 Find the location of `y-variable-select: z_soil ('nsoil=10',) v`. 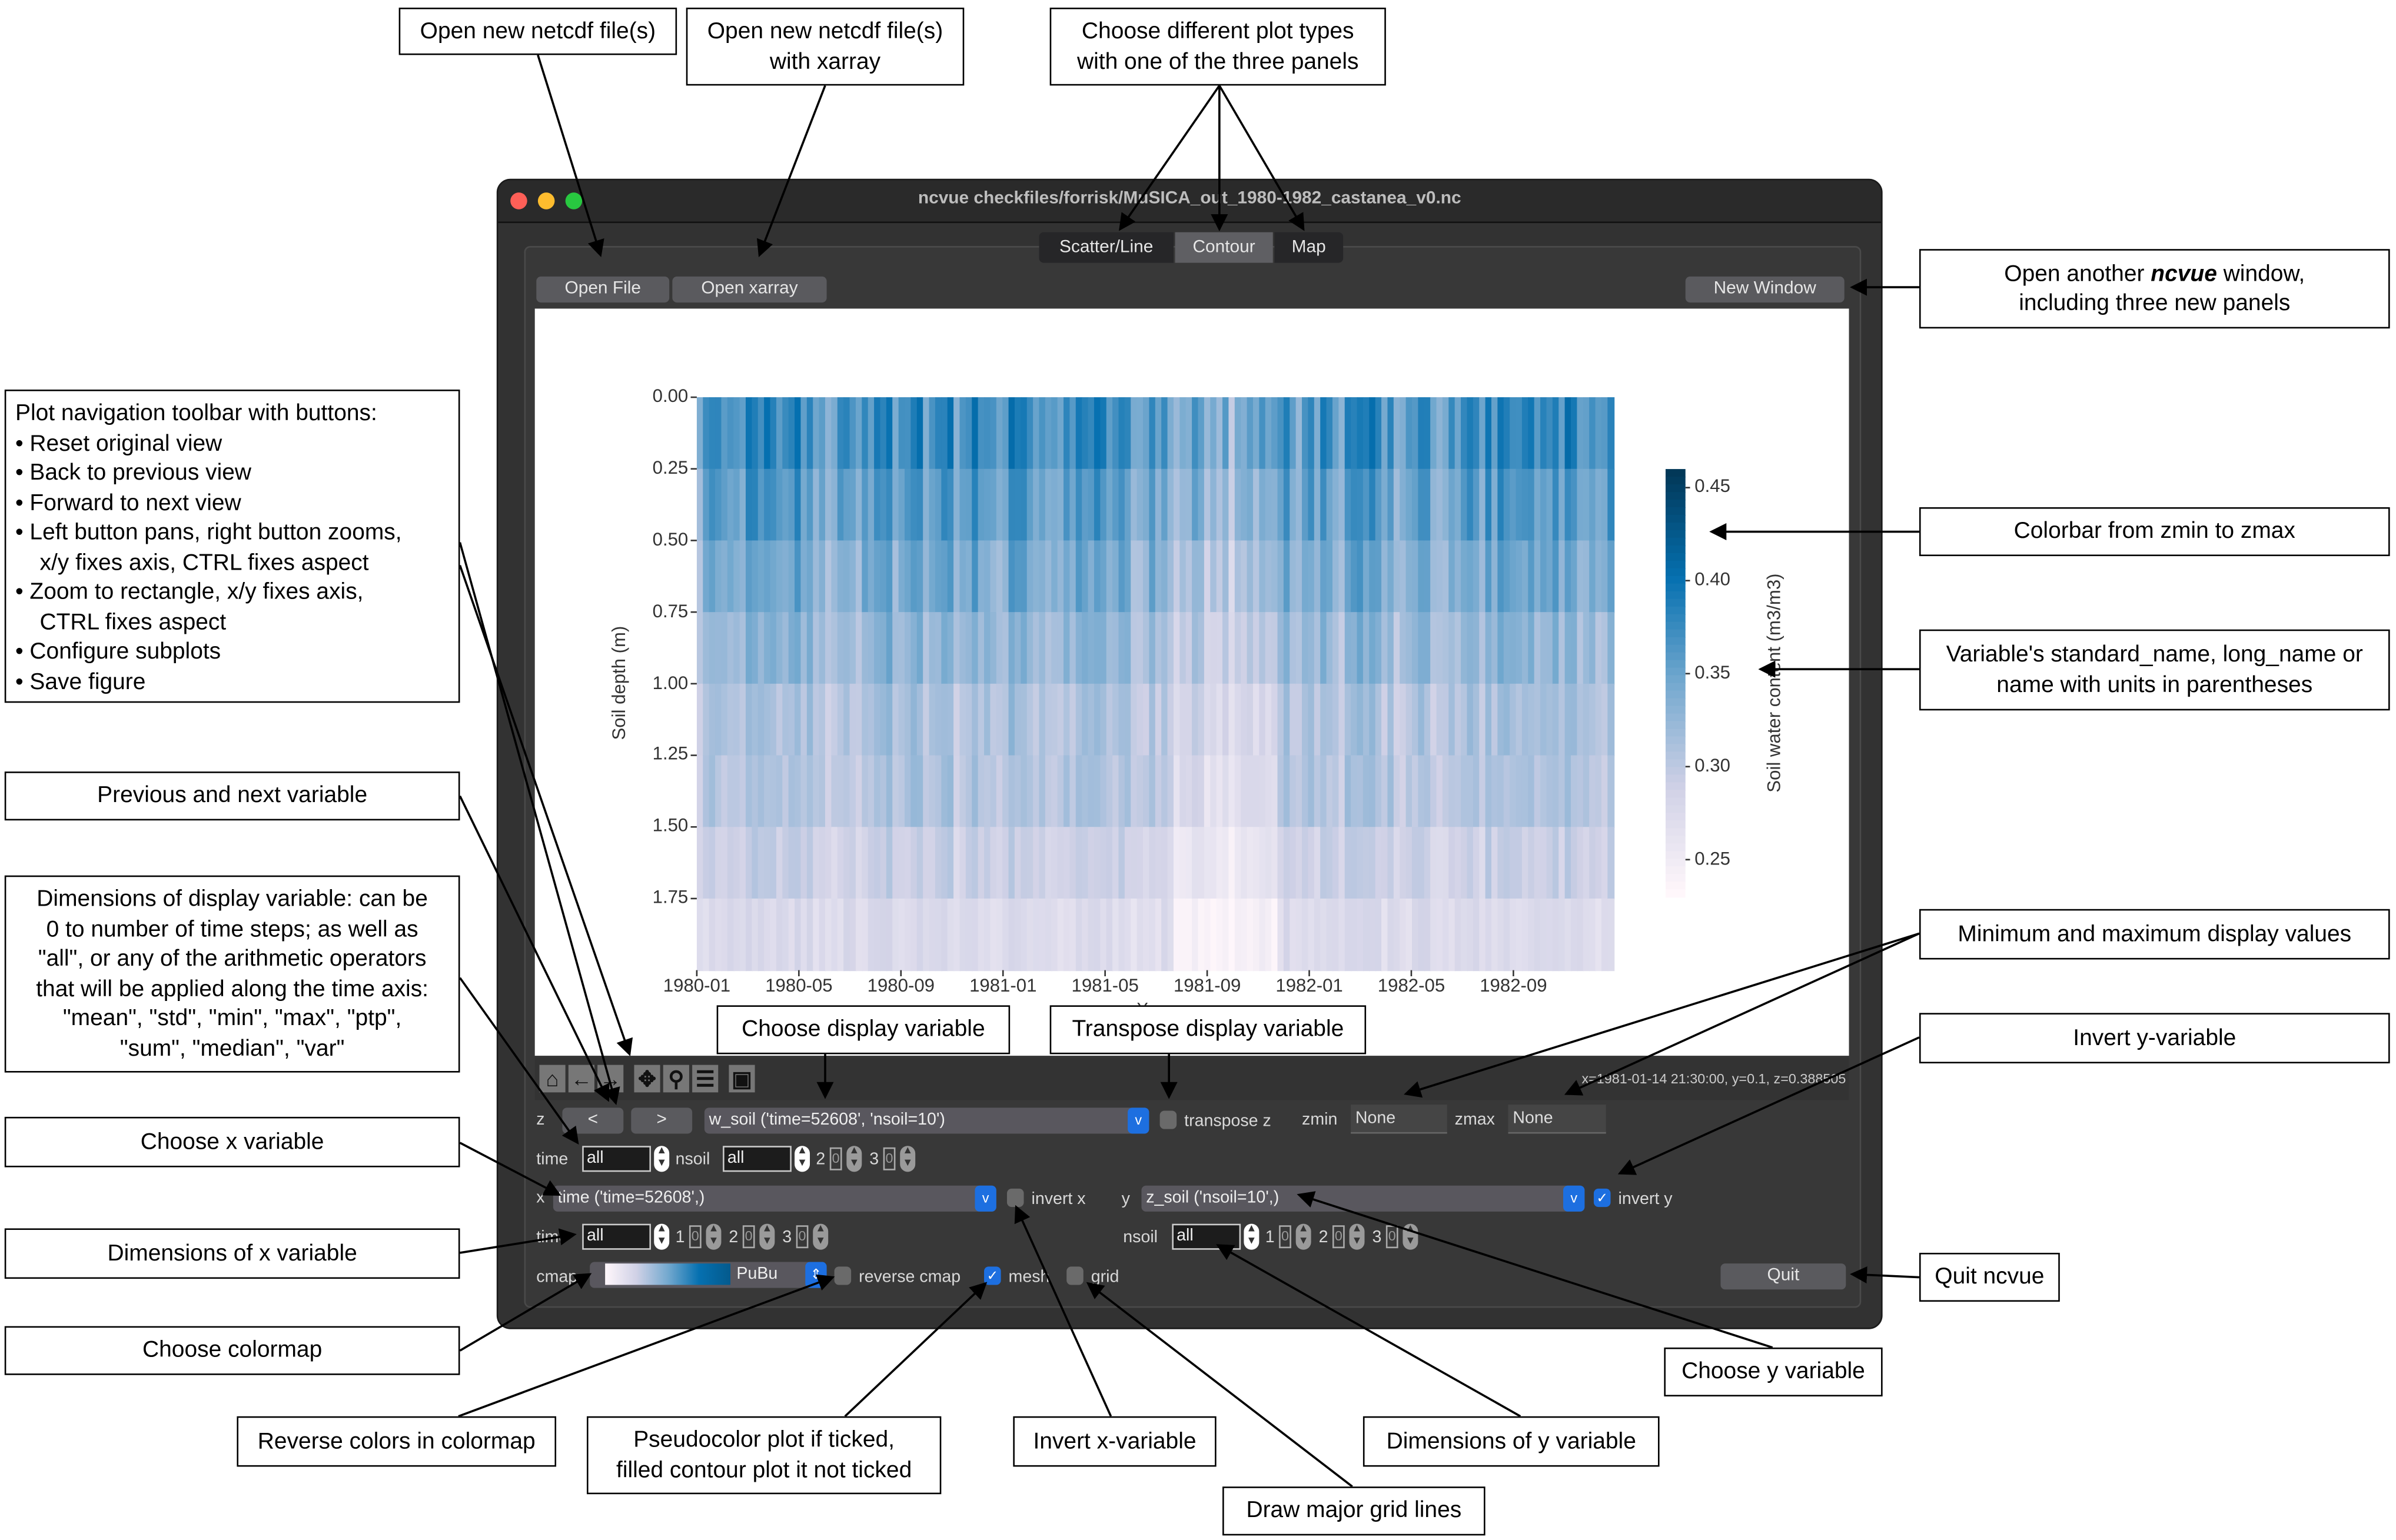

y-variable-select: z_soil ('nsoil=10',) v is located at coordinates (1363, 1198).